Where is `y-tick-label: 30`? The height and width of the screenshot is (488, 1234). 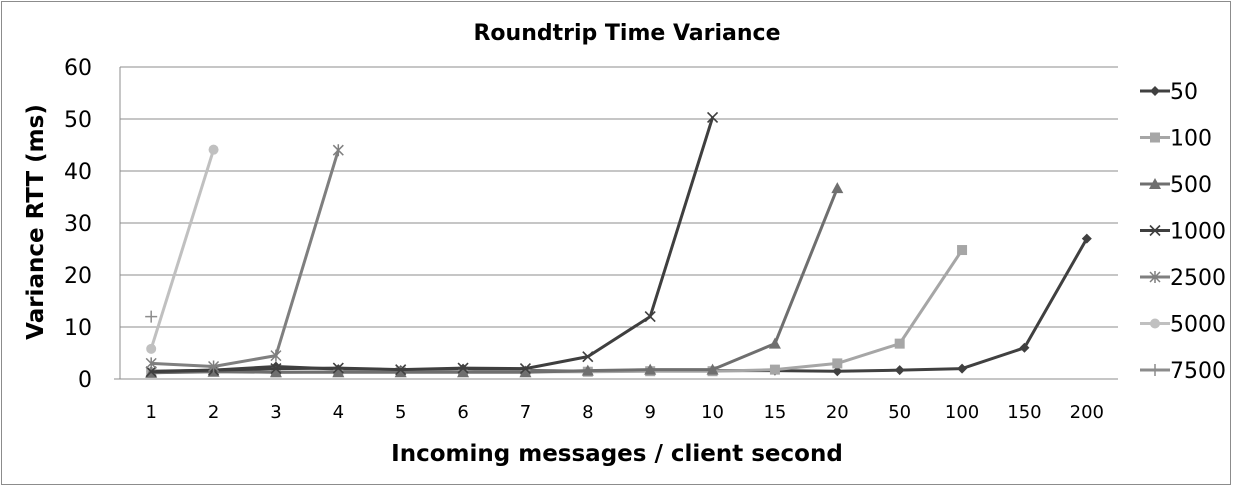 y-tick-label: 30 is located at coordinates (78, 224).